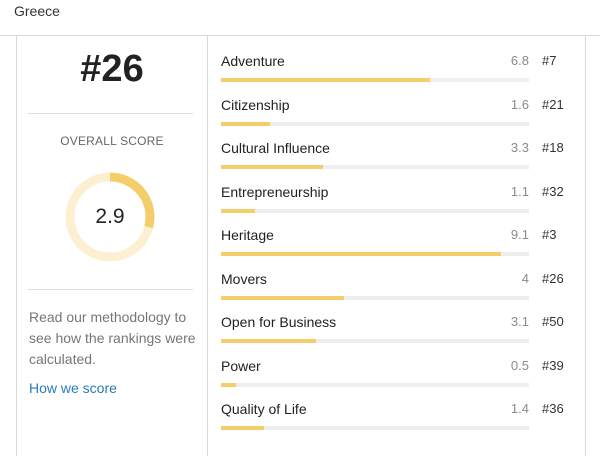 The image size is (600, 456). What do you see at coordinates (110, 113) in the screenshot?
I see `summary-divider-top` at bounding box center [110, 113].